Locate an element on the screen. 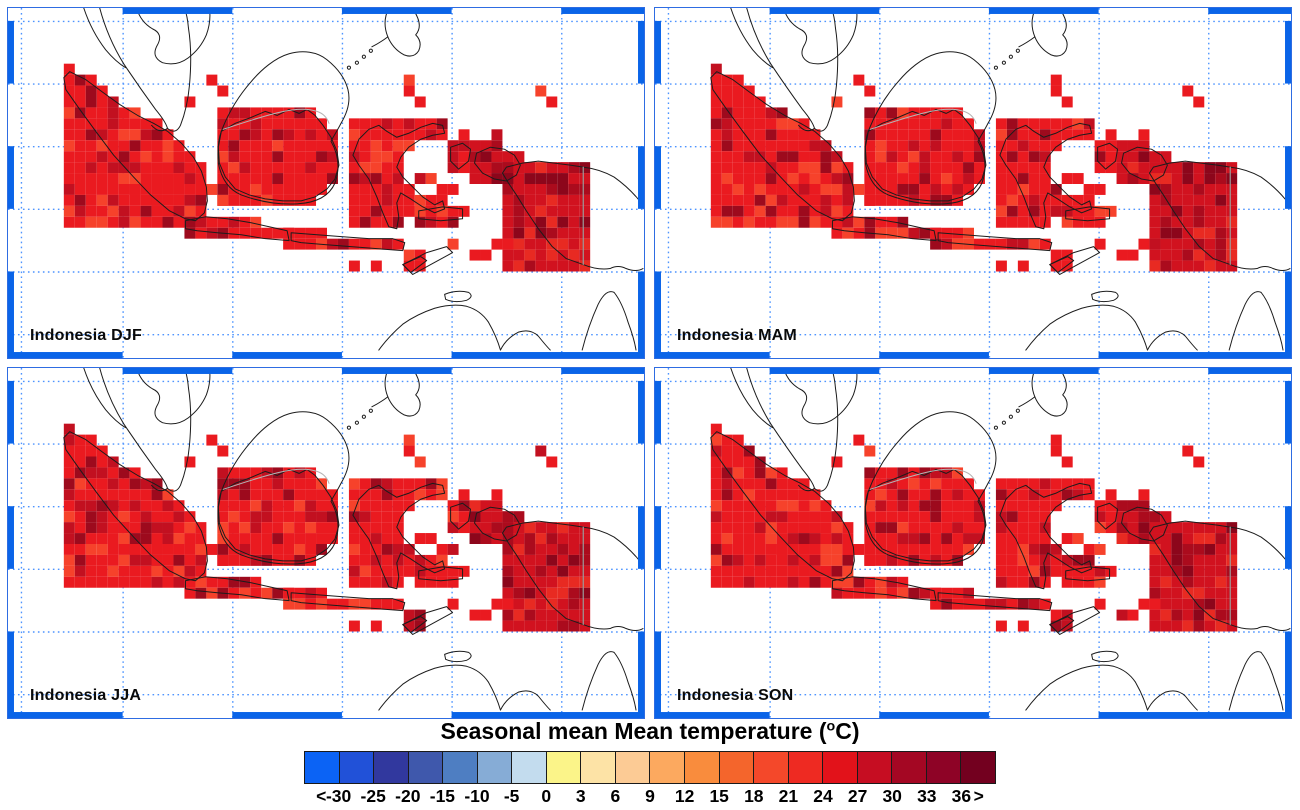 The width and height of the screenshot is (1300, 810). colorbar-title-units: C) is located at coordinates (847, 731).